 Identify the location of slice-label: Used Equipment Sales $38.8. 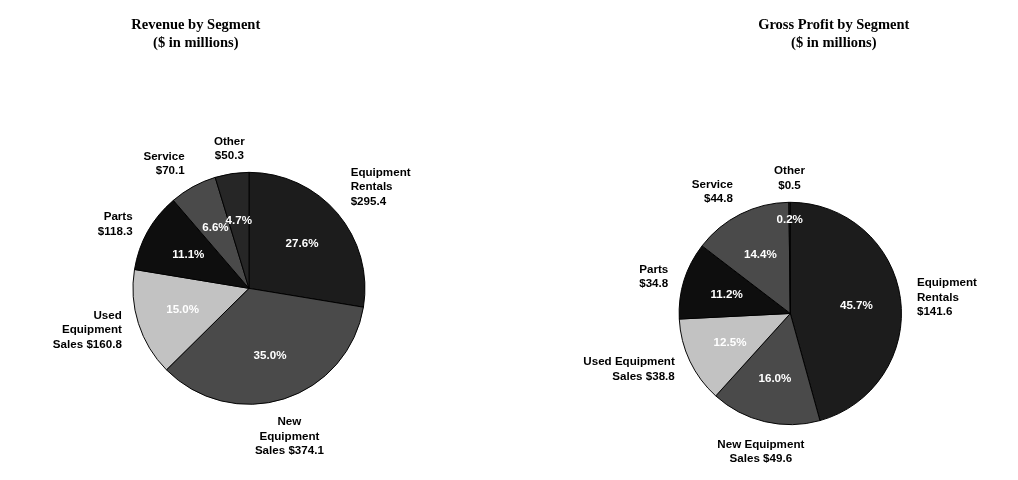
(629, 368).